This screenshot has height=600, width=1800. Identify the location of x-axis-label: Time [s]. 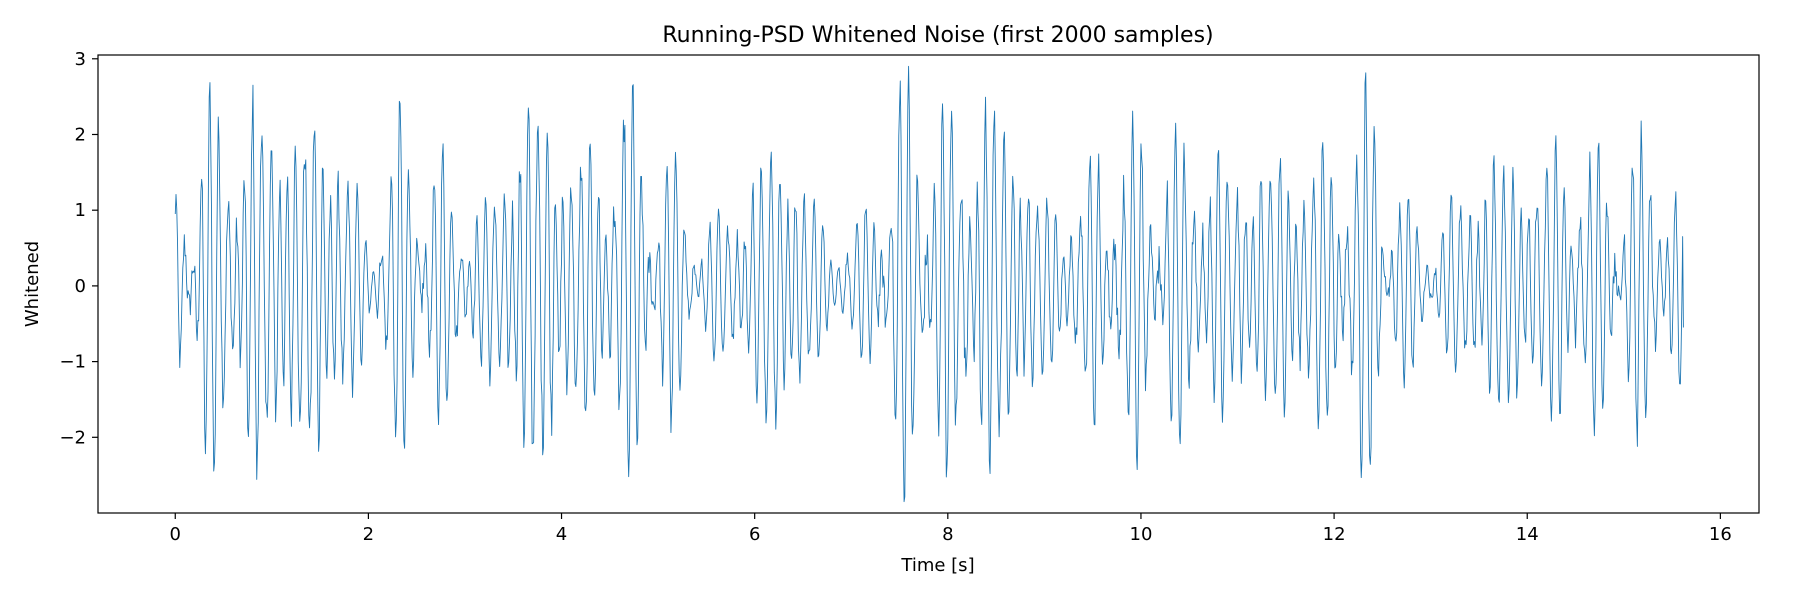
(937, 565).